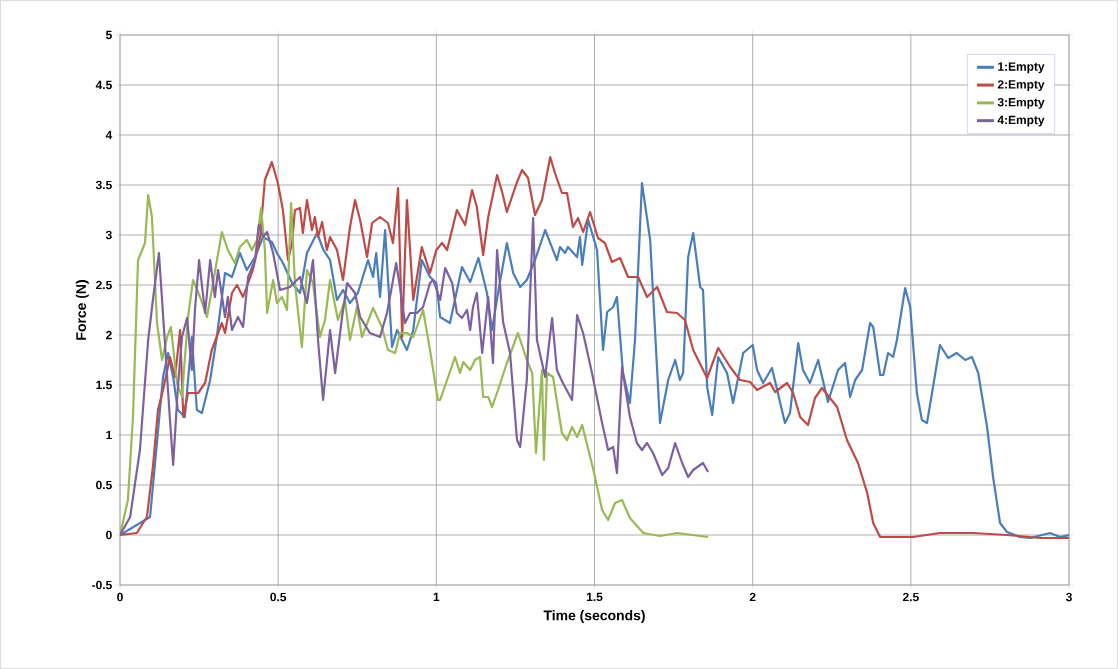  What do you see at coordinates (103, 85) in the screenshot?
I see `y-tick-label: 4.5` at bounding box center [103, 85].